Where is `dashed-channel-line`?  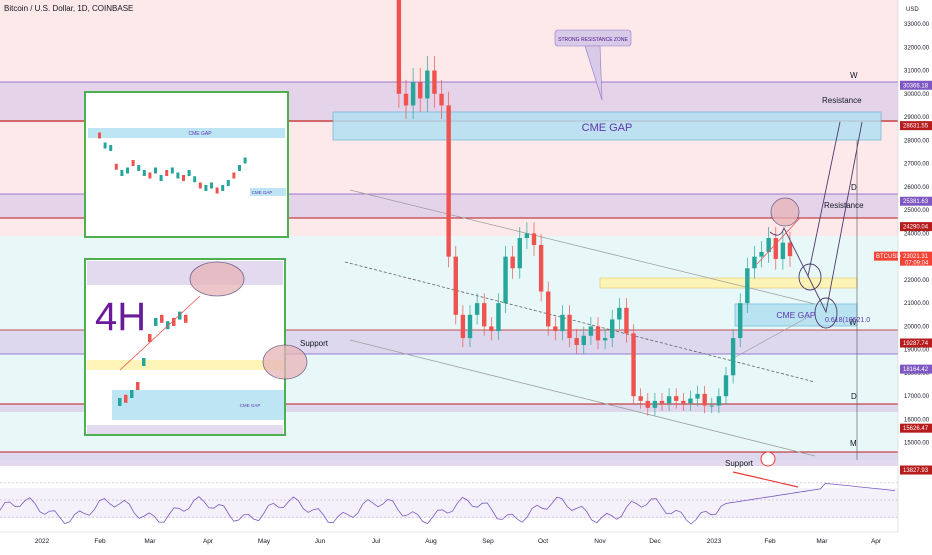
dashed-channel-line is located at coordinates (580, 322).